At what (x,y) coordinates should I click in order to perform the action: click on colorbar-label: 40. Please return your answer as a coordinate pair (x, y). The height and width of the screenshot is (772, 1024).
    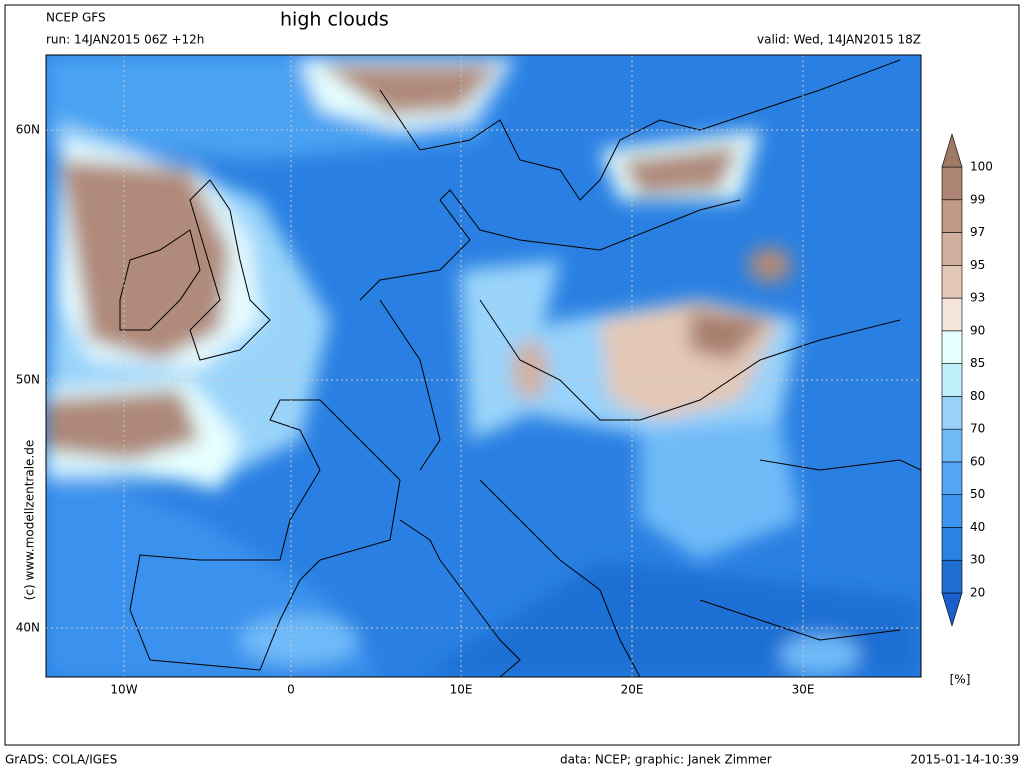
    Looking at the image, I should click on (977, 527).